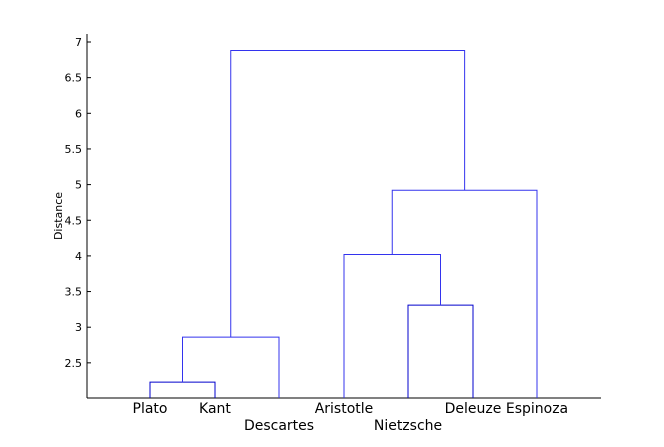  What do you see at coordinates (74, 292) in the screenshot?
I see `y-tick-label: 3.5` at bounding box center [74, 292].